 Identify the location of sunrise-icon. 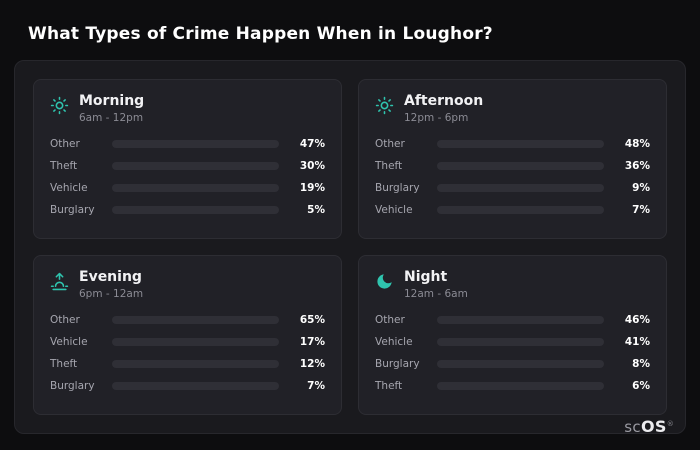
(59, 281).